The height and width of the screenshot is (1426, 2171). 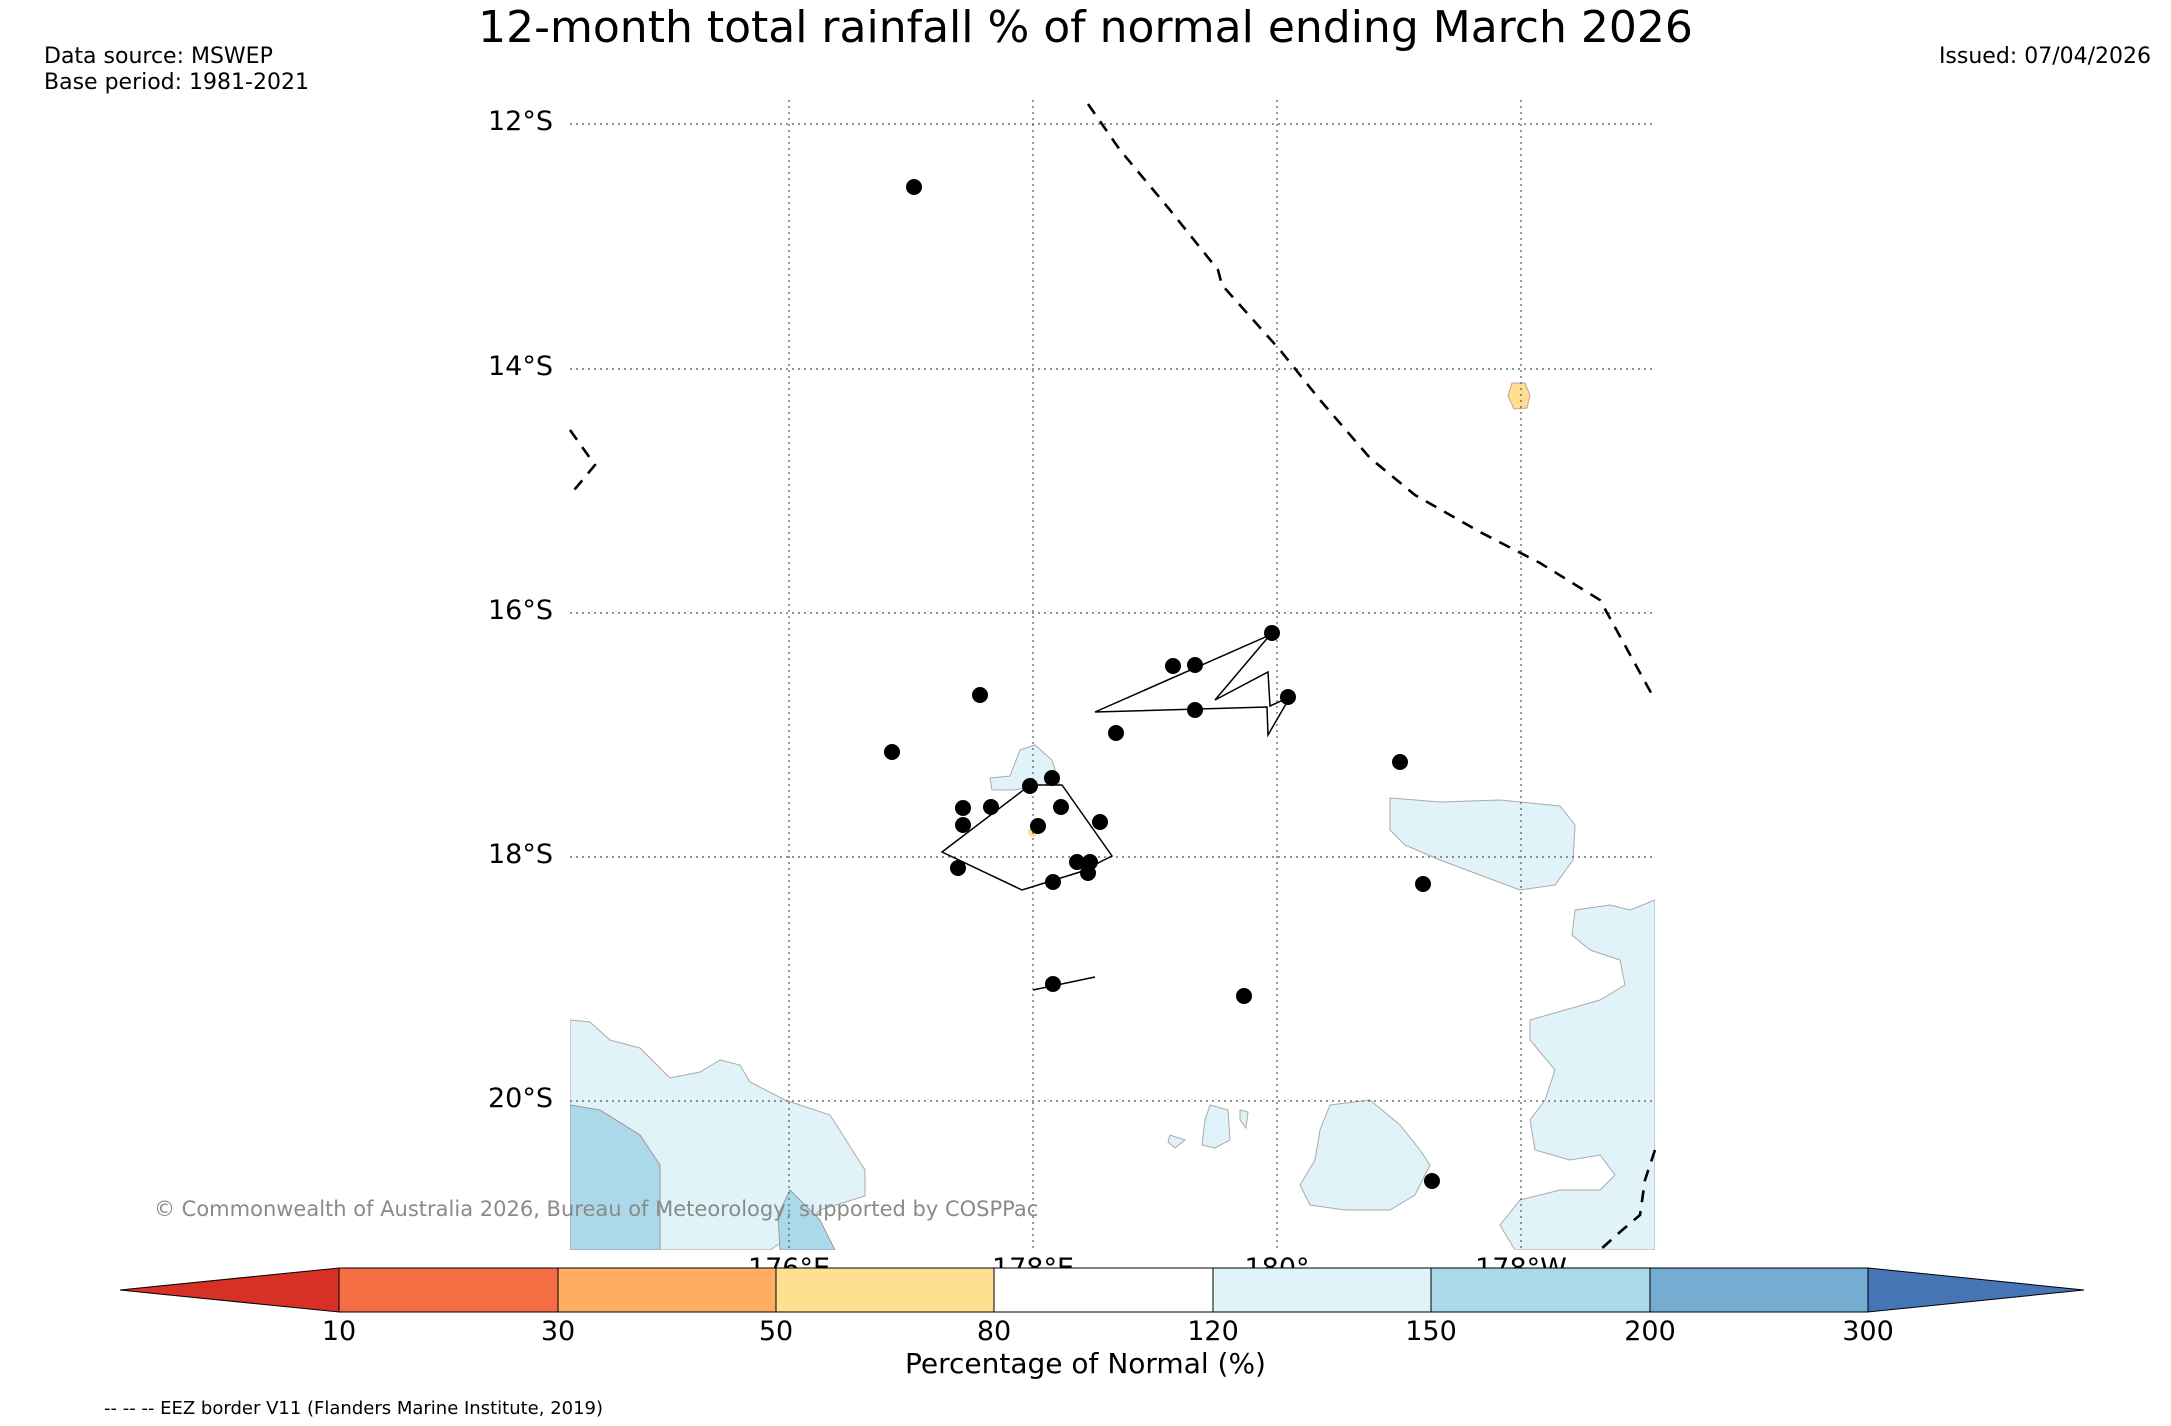 I want to click on lat-label-12s: 12°S, so click(x=520, y=121).